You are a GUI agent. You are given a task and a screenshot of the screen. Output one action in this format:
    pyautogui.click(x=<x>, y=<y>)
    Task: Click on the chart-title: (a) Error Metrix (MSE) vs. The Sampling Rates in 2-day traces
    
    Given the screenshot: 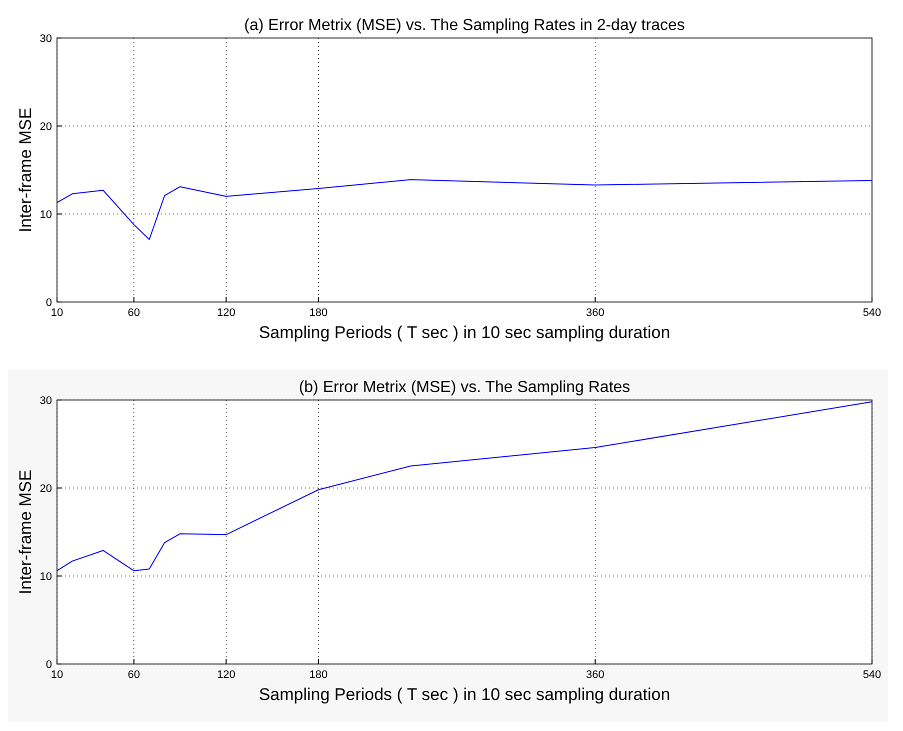 What is the action you would take?
    pyautogui.click(x=464, y=25)
    